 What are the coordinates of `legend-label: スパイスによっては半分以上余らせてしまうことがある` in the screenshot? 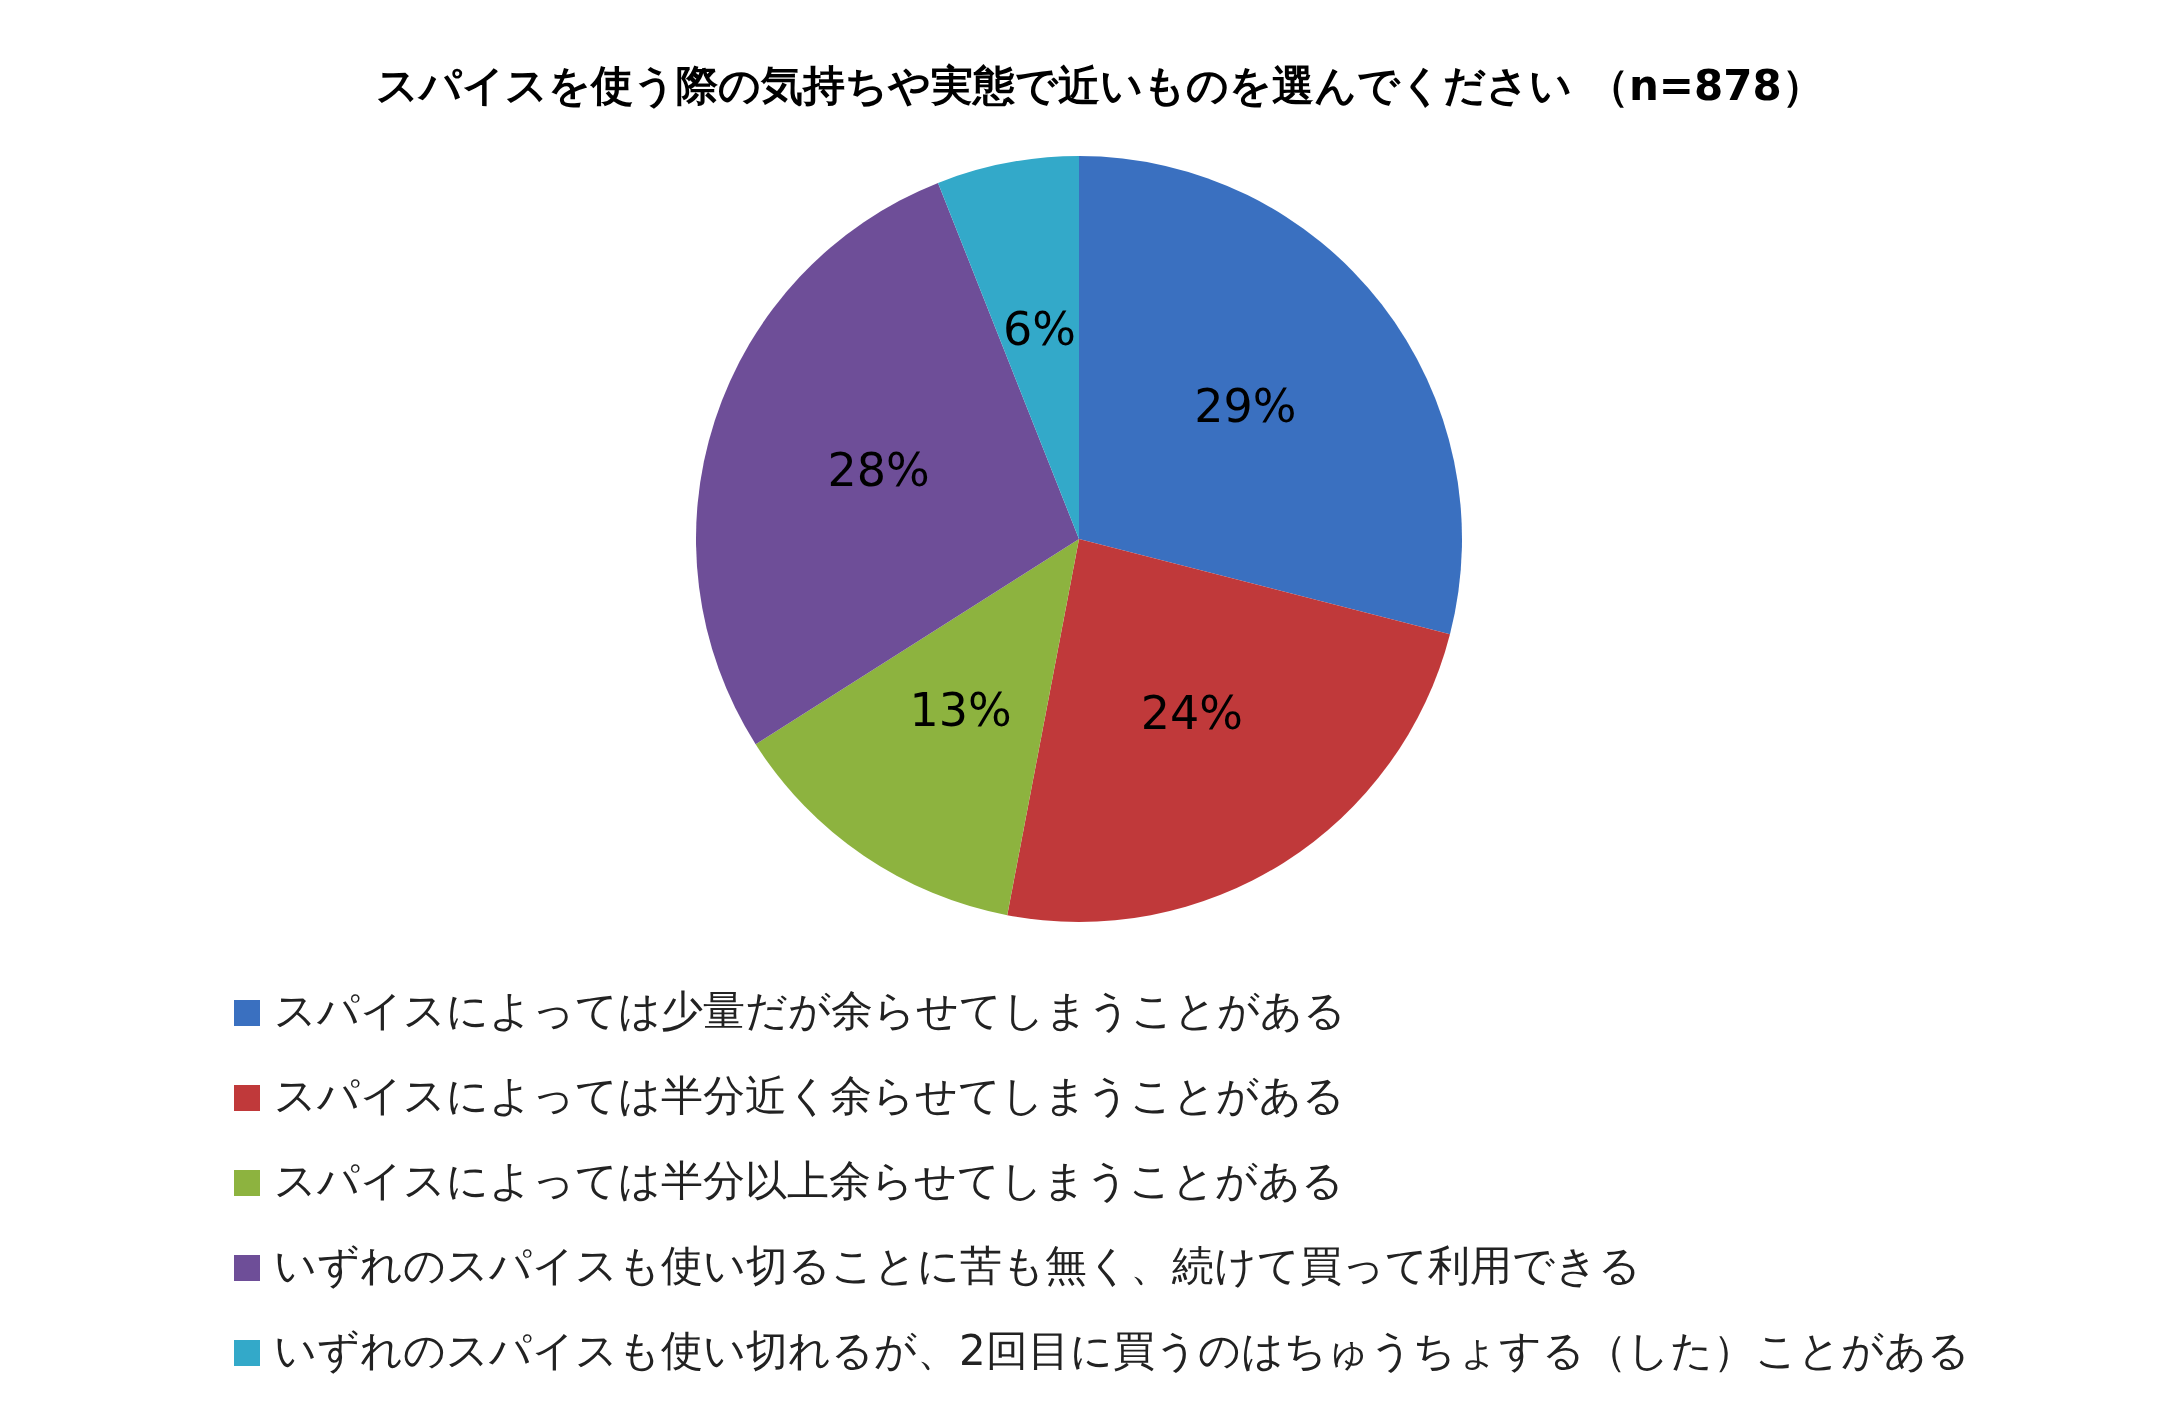 It's located at (809, 1180).